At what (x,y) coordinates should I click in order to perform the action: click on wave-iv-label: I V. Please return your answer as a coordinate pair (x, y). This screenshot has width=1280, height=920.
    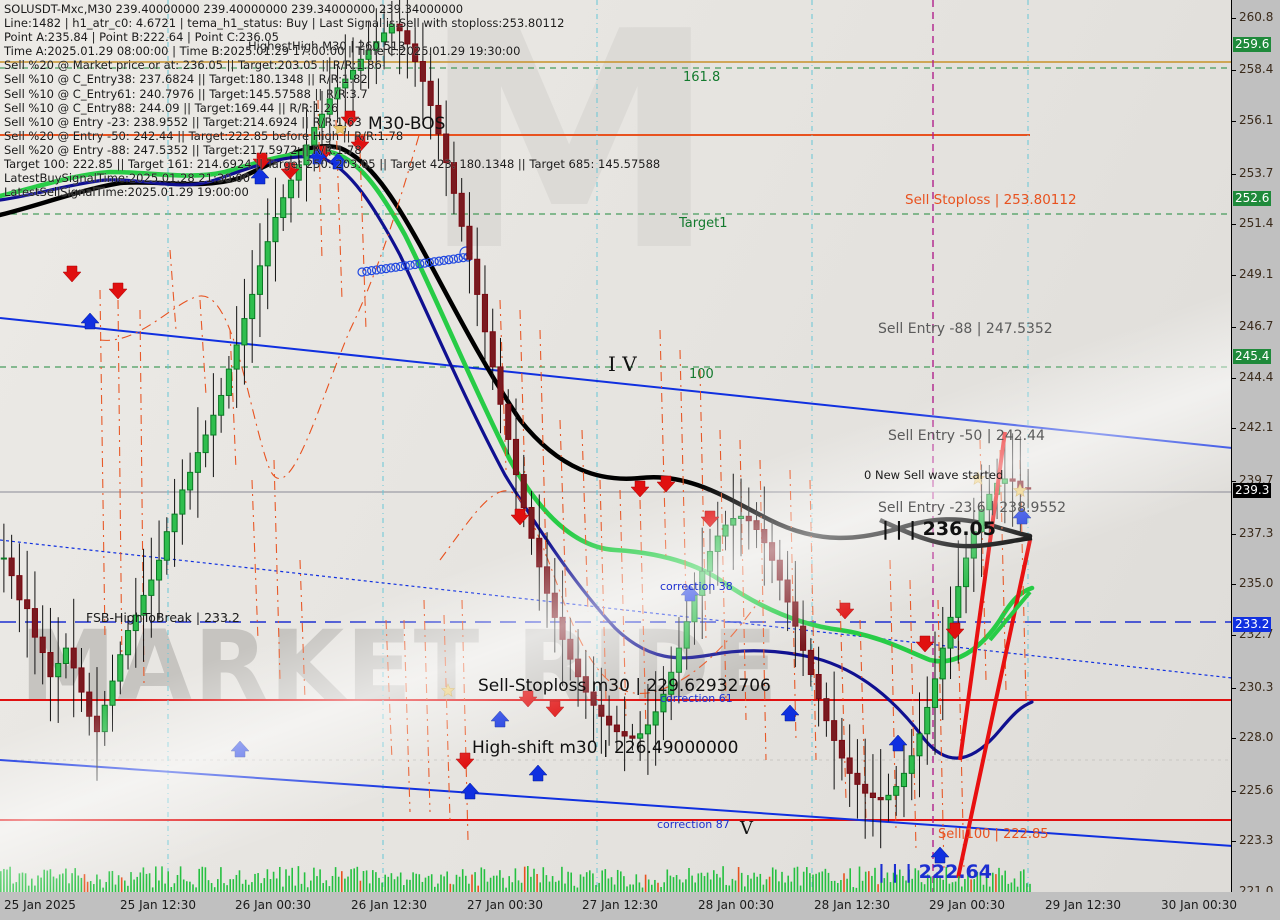
    Looking at the image, I should click on (622, 364).